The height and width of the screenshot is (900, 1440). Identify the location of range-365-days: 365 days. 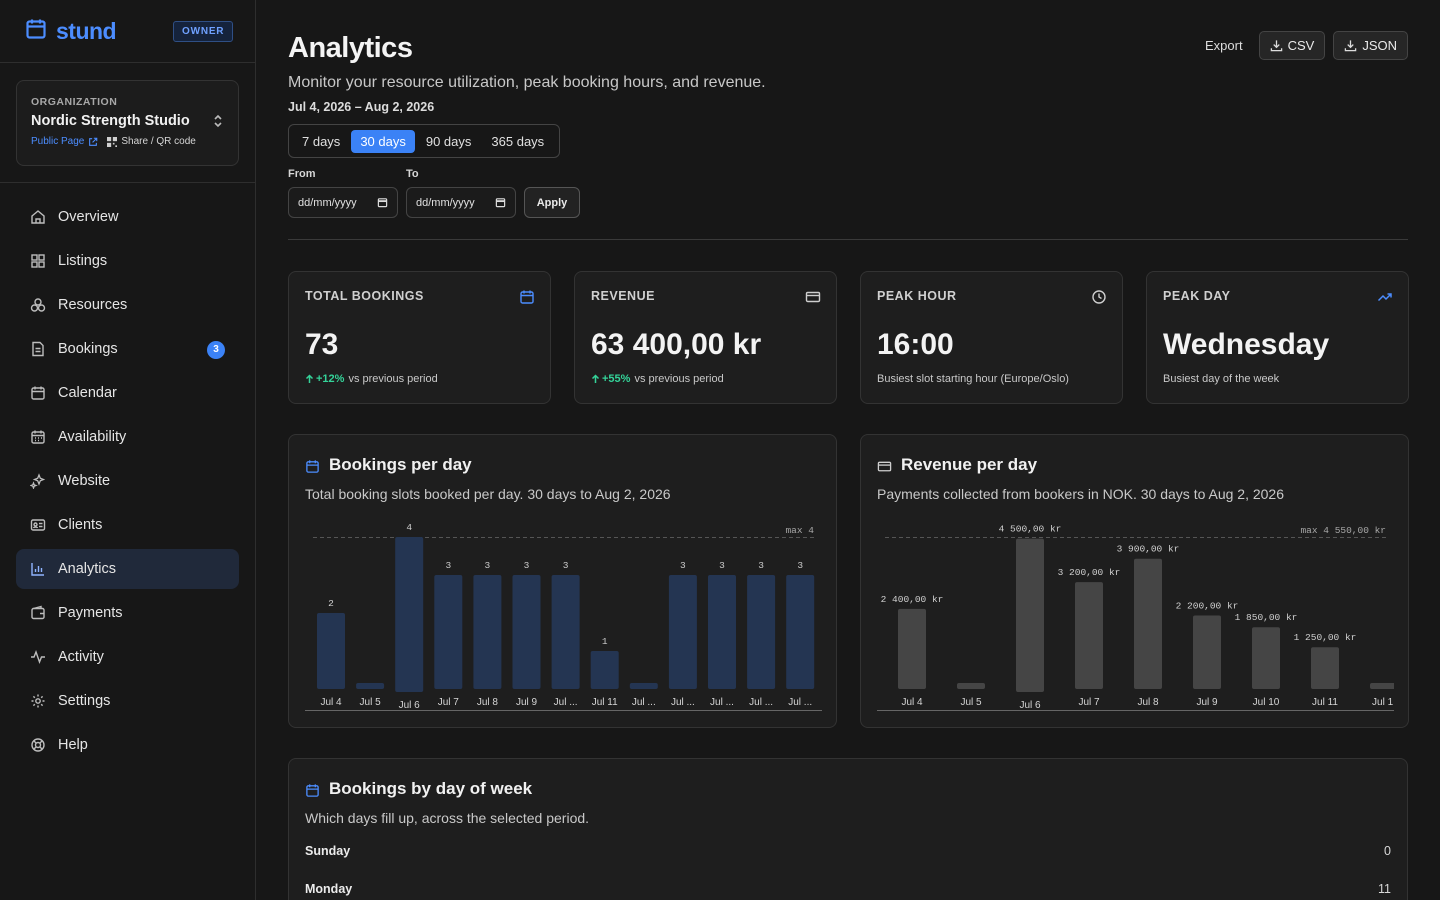
(518, 141).